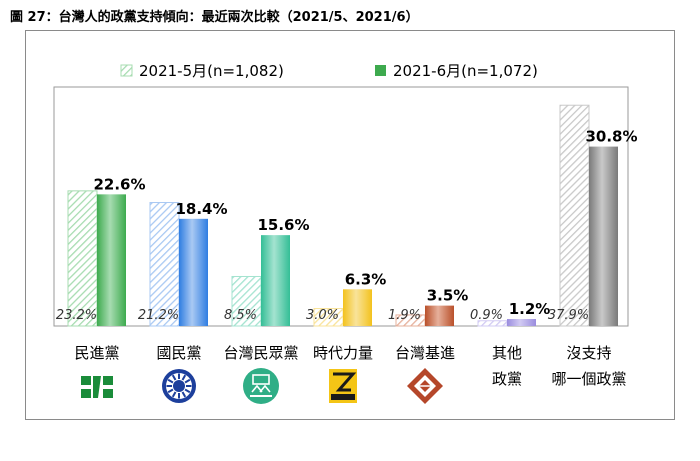 The width and height of the screenshot is (700, 461). Describe the element at coordinates (322, 315) in the screenshot. I see `value-label-may-4: 3.0%` at that location.